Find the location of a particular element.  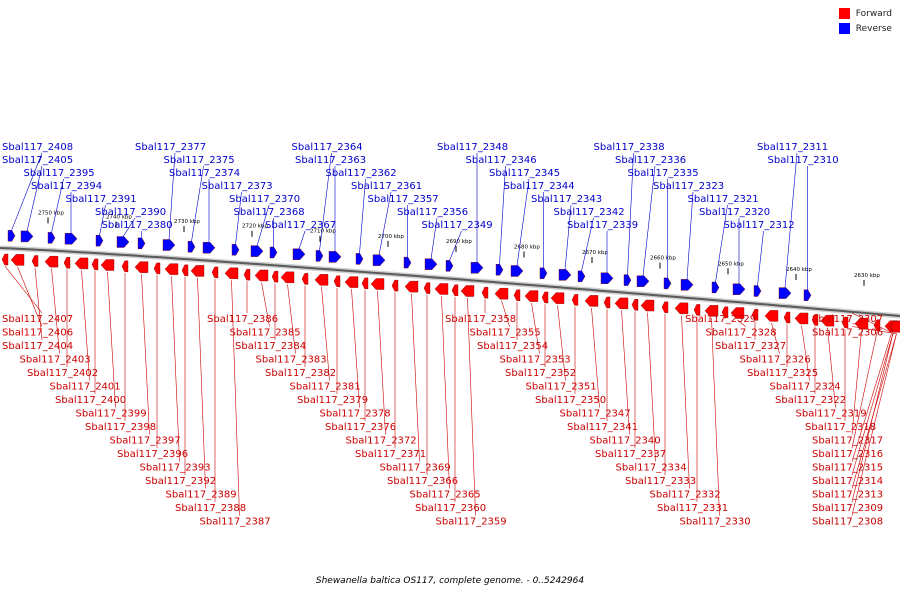

forward-gene-label: Sbal117_2365 is located at coordinates (445, 495).